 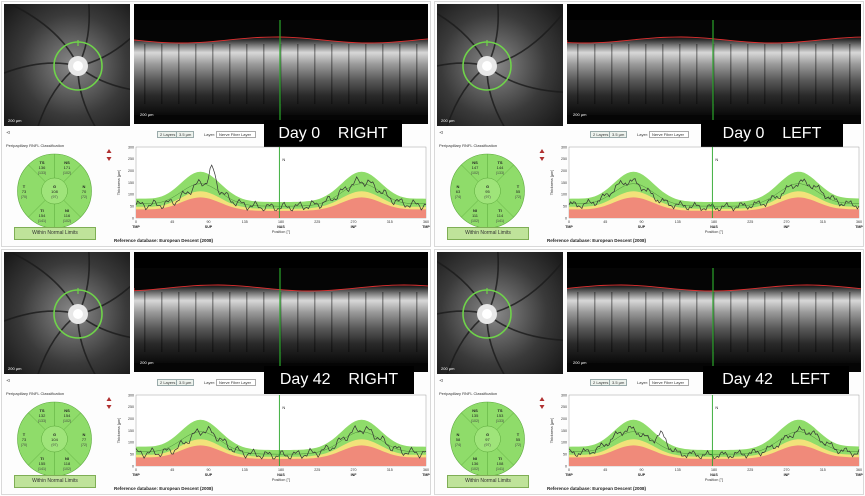 What do you see at coordinates (333, 134) in the screenshot?
I see `day-eye-label: Day 0 RIGHT` at bounding box center [333, 134].